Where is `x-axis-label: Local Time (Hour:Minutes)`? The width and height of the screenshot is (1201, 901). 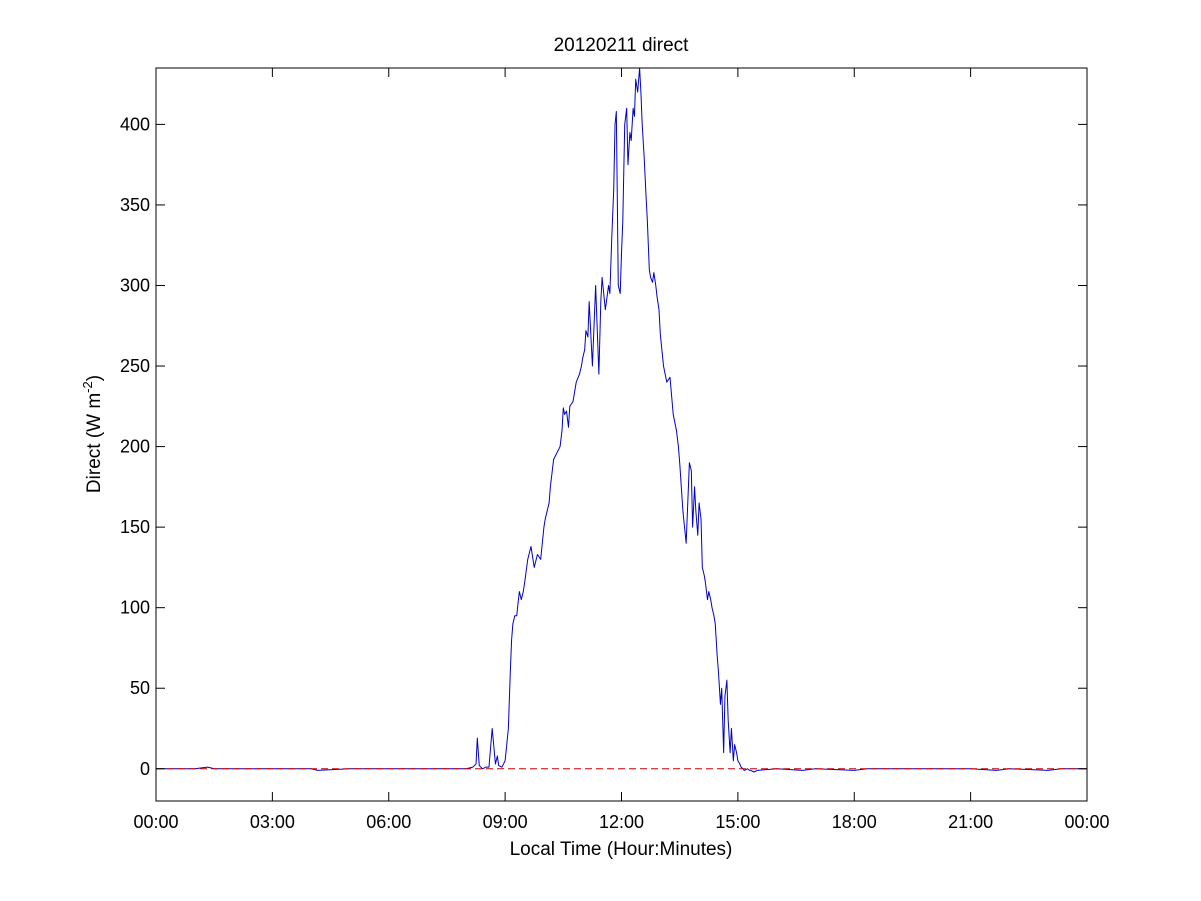
x-axis-label: Local Time (Hour:Minutes) is located at coordinates (621, 849).